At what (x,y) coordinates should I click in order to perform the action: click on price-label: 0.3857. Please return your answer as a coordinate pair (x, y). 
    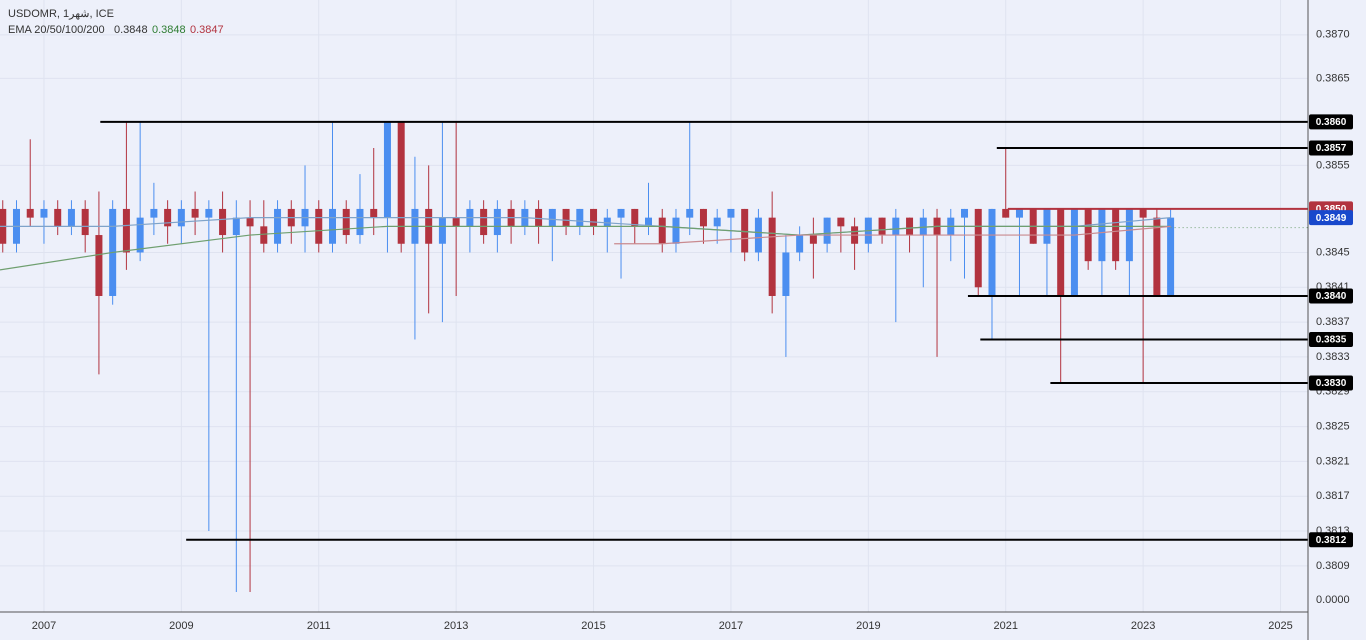
    Looking at the image, I should click on (1331, 148).